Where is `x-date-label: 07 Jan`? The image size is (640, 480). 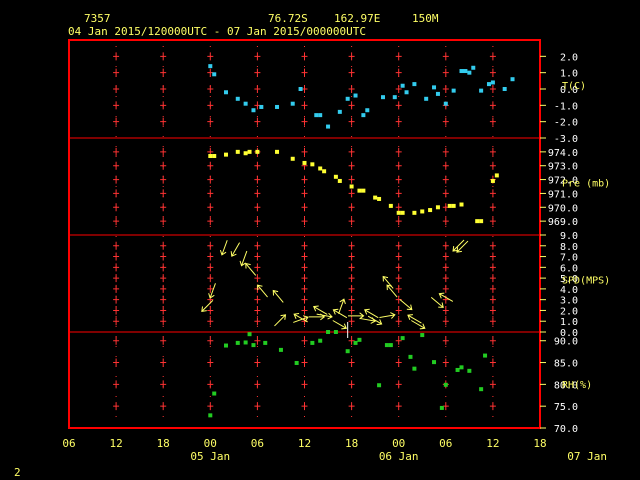
x-date-label: 07 Jan is located at coordinates (587, 456).